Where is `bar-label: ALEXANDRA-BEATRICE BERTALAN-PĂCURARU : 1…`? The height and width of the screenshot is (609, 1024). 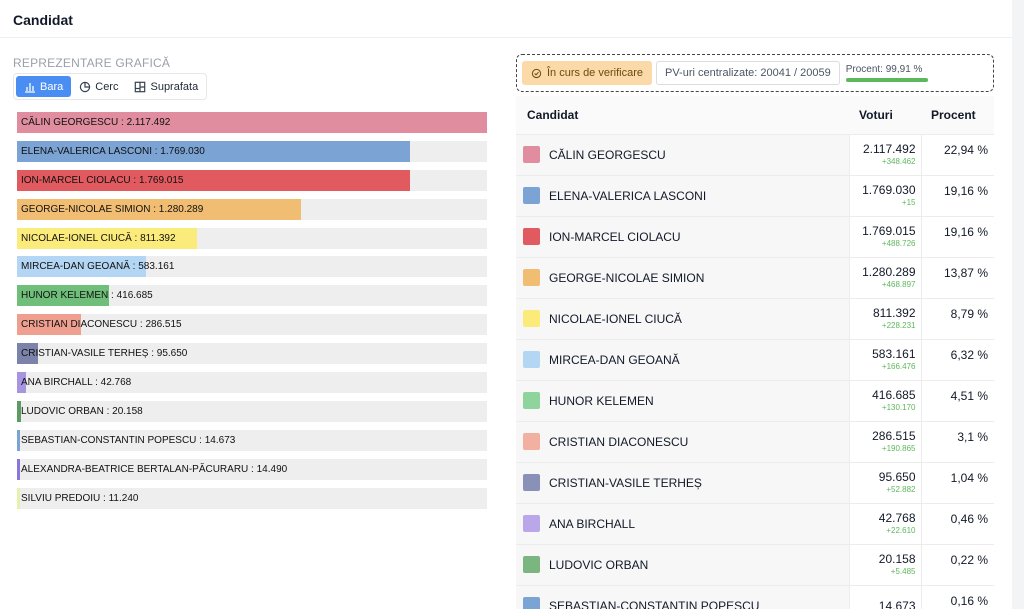 bar-label: ALEXANDRA-BEATRICE BERTALAN-PĂCURARU : 1… is located at coordinates (154, 469).